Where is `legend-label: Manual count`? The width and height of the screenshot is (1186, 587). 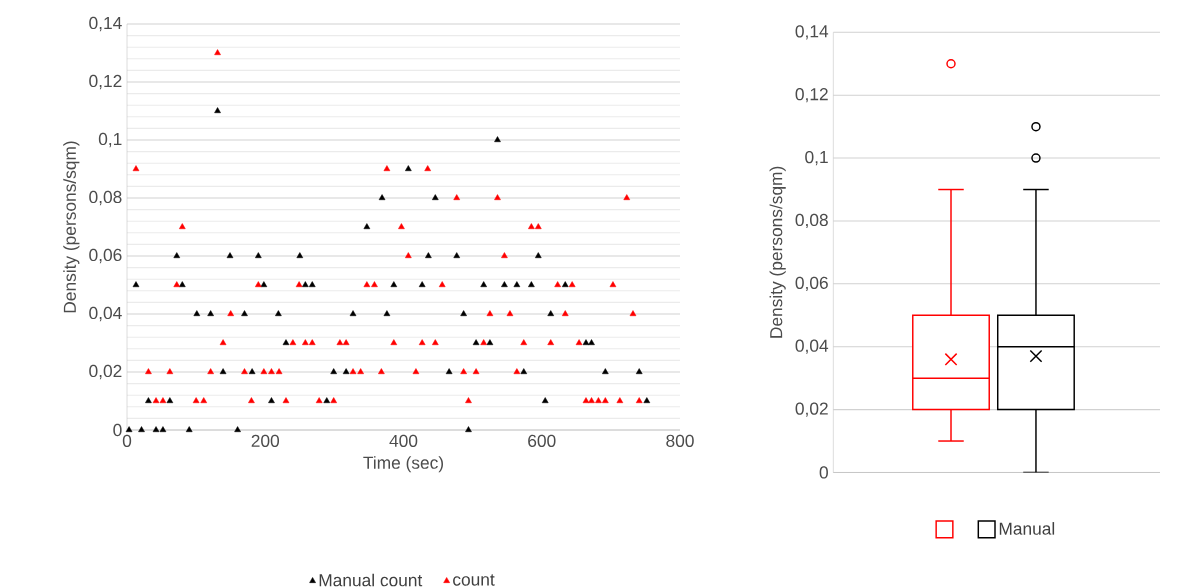 legend-label: Manual count is located at coordinates (371, 580).